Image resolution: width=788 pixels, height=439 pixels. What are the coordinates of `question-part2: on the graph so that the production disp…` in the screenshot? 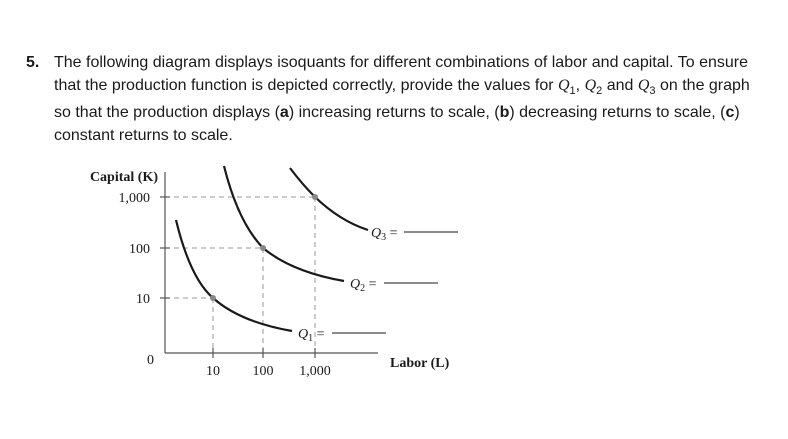 It's located at (402, 99).